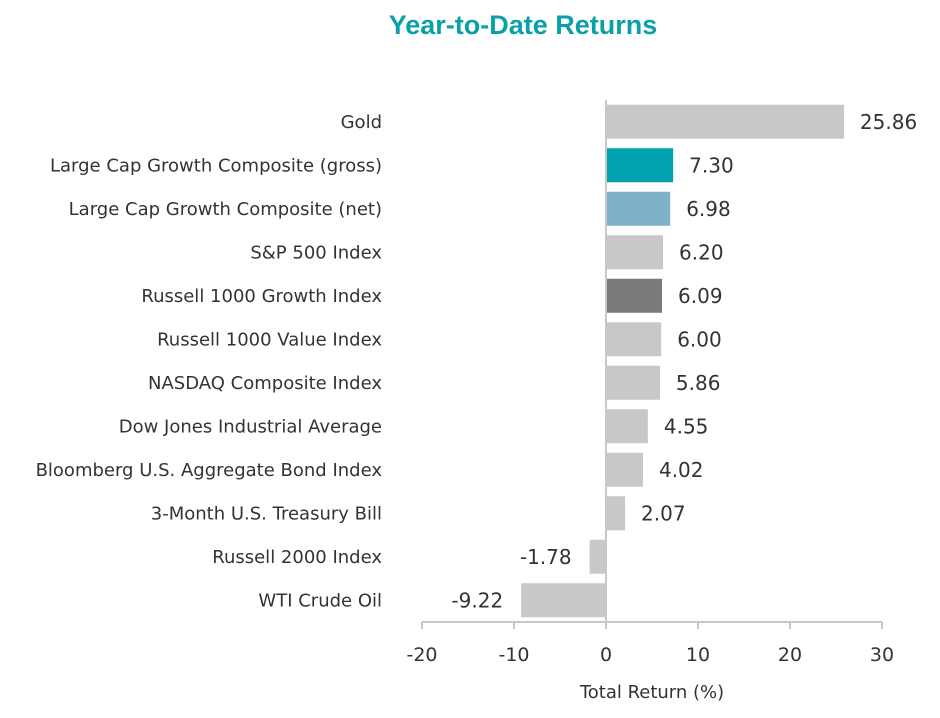 Image resolution: width=940 pixels, height=718 pixels. Describe the element at coordinates (297, 557) in the screenshot. I see `category-label: Russell 2000 Index` at that location.